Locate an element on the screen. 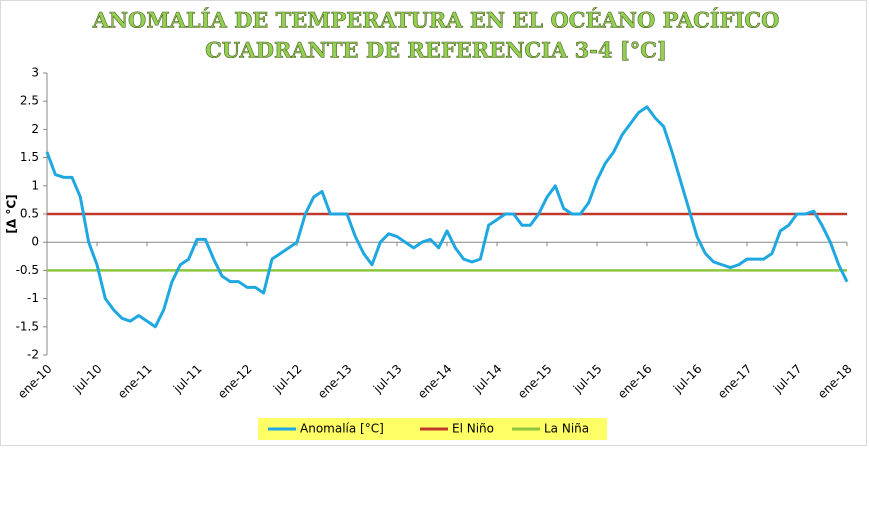 Image resolution: width=869 pixels, height=505 pixels. y-tick-label: 2 is located at coordinates (35, 129).